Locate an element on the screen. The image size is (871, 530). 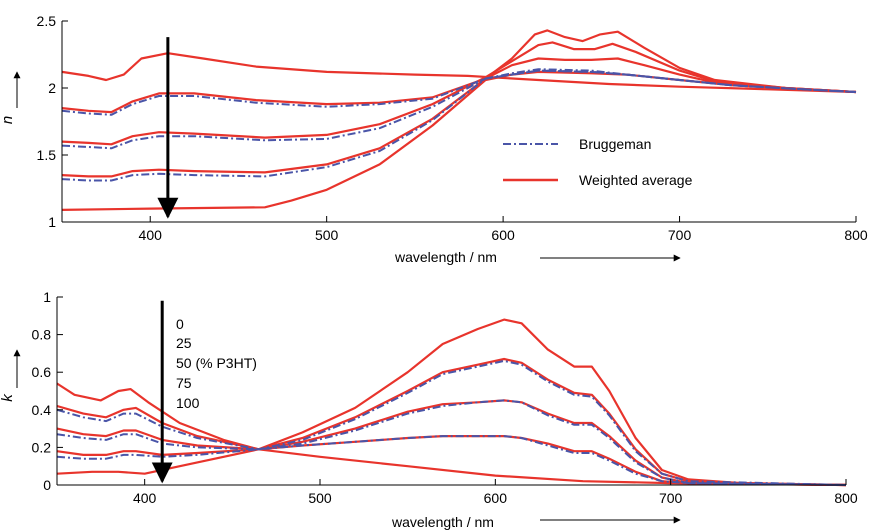
k-x-tick-label: 700 is located at coordinates (671, 498).